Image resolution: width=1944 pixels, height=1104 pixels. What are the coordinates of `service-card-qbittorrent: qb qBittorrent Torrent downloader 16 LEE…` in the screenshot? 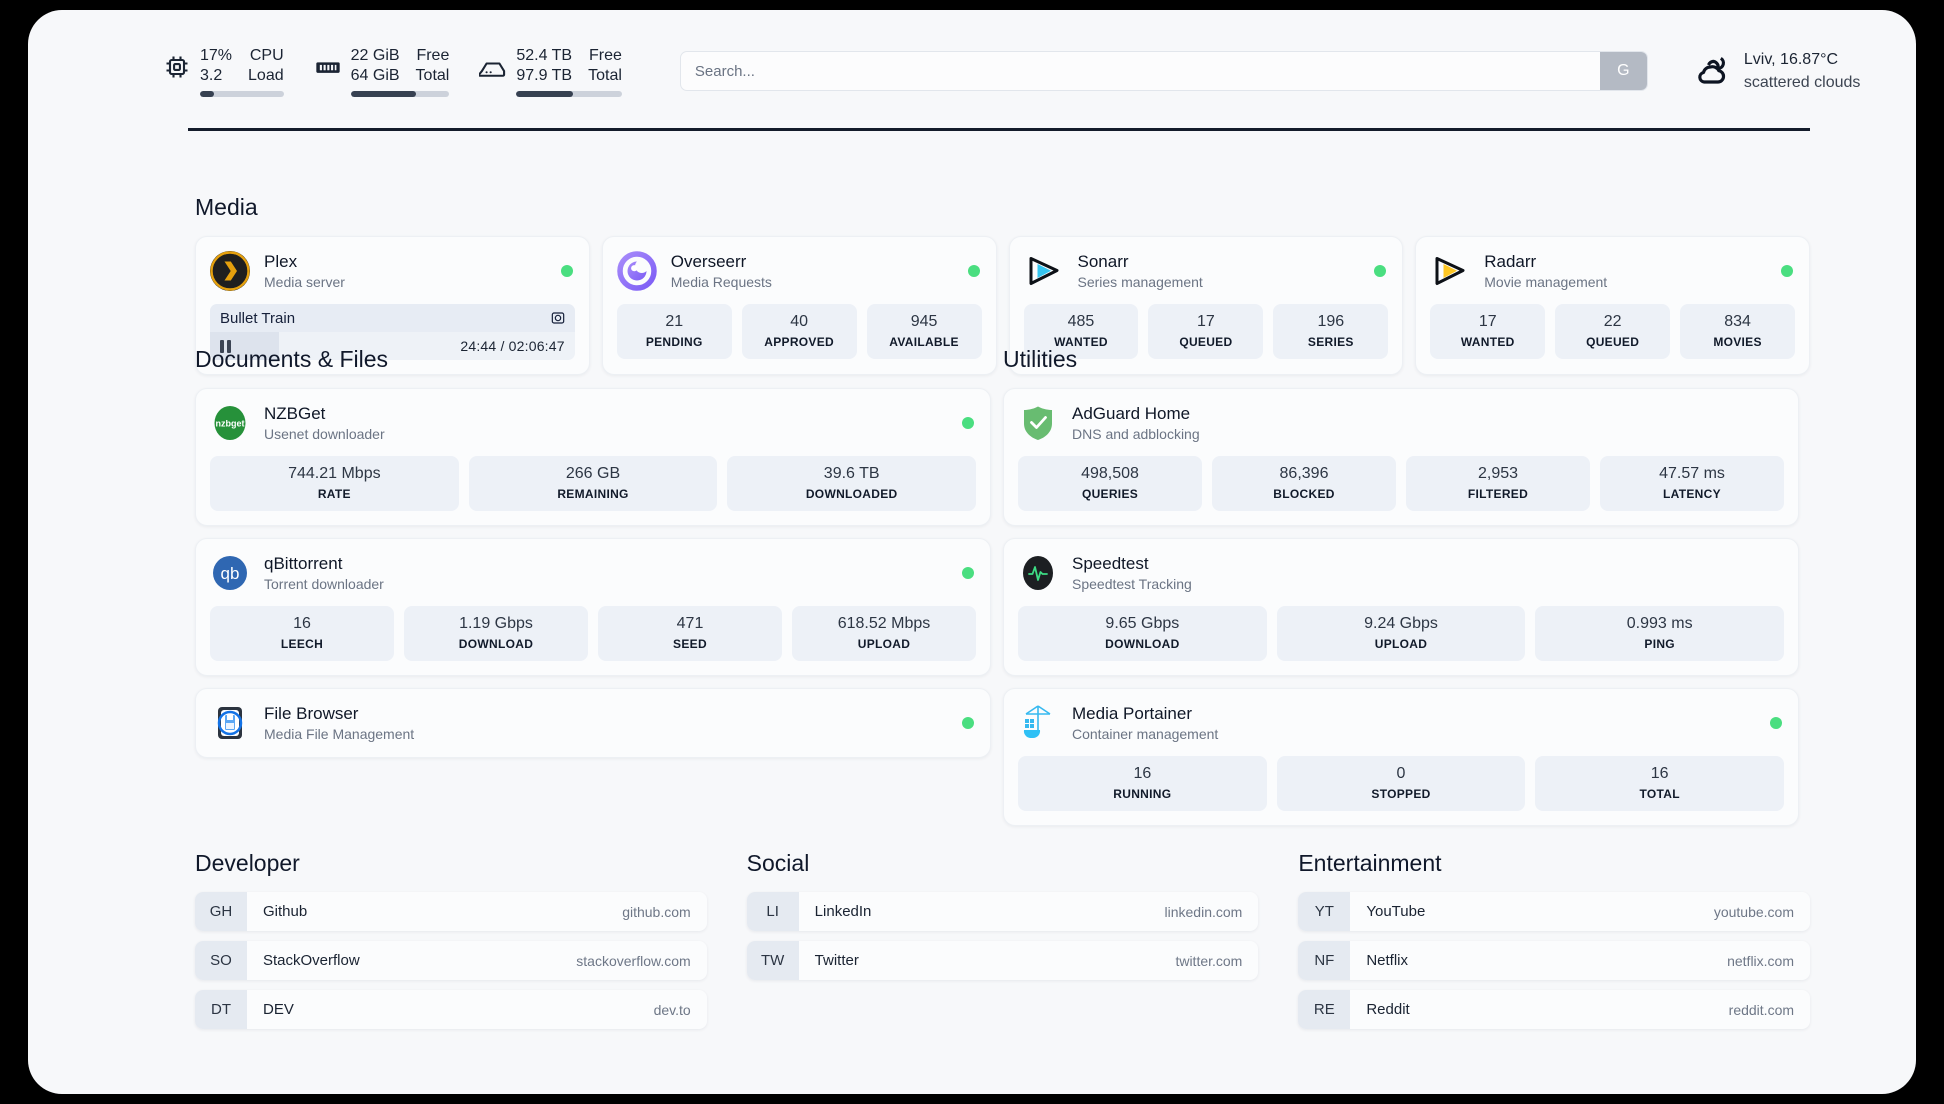 It's located at (593, 607).